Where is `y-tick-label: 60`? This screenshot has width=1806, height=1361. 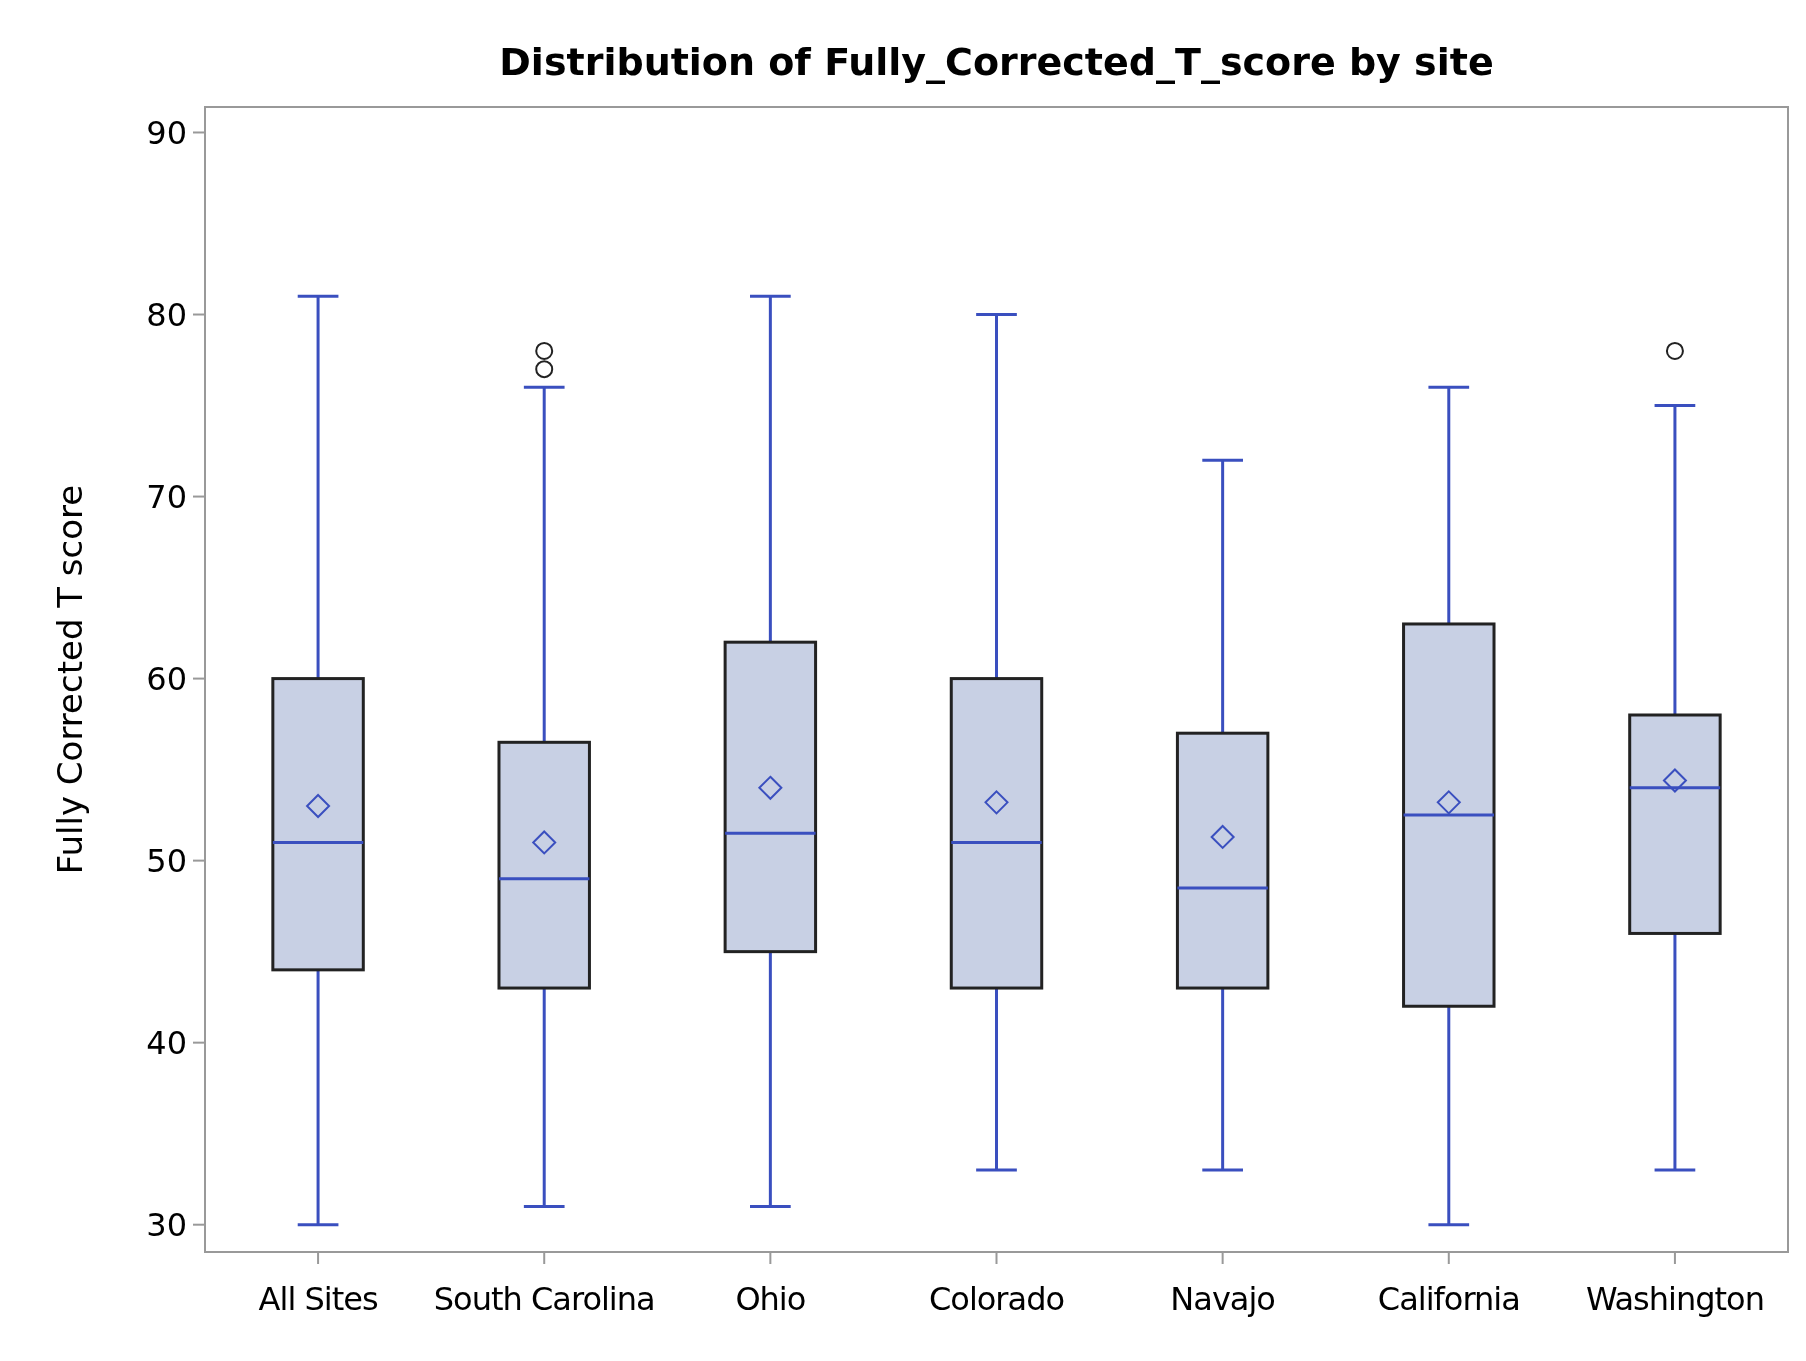 y-tick-label: 60 is located at coordinates (166, 678).